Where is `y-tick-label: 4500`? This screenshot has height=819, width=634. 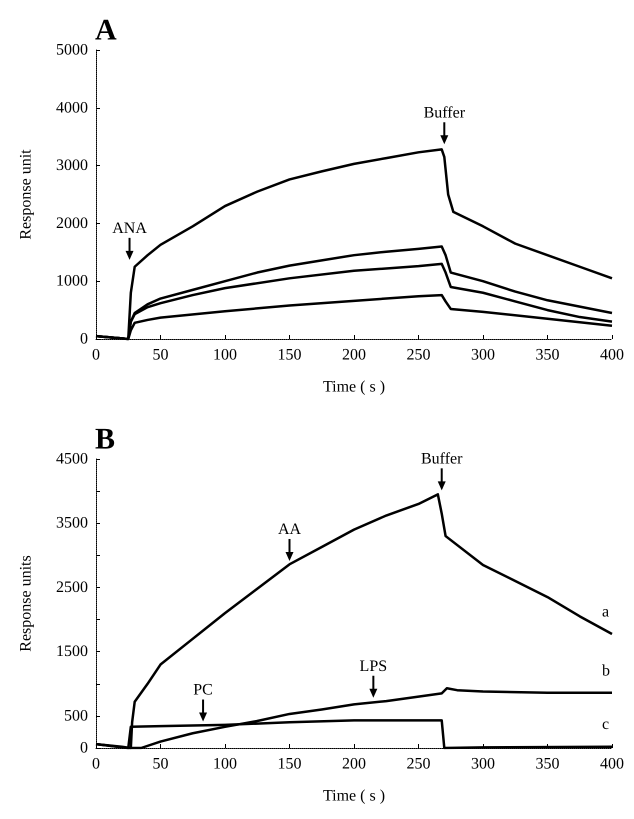
y-tick-label: 4500 is located at coordinates (72, 459).